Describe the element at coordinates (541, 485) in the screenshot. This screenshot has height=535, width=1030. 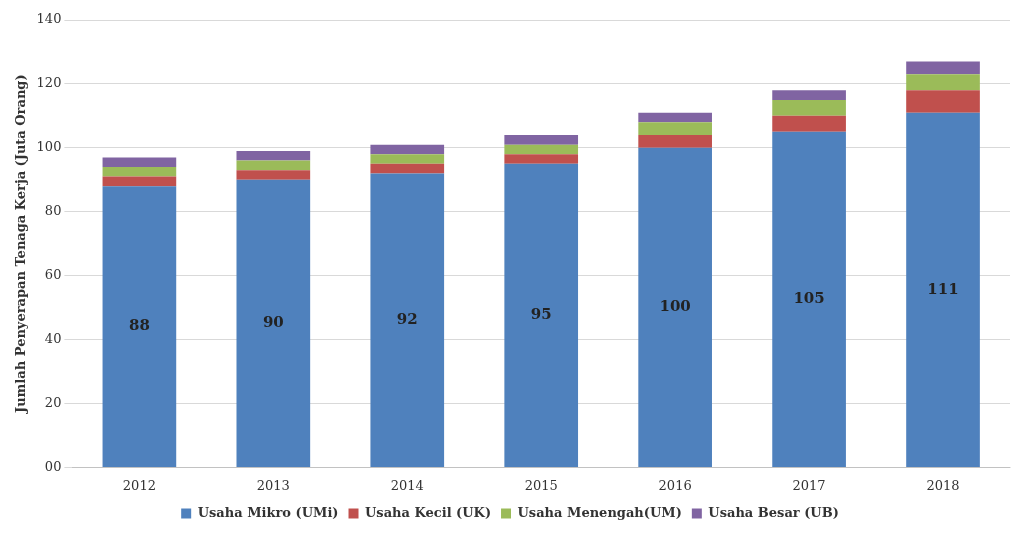
I see `x-tick-label: 2015` at that location.